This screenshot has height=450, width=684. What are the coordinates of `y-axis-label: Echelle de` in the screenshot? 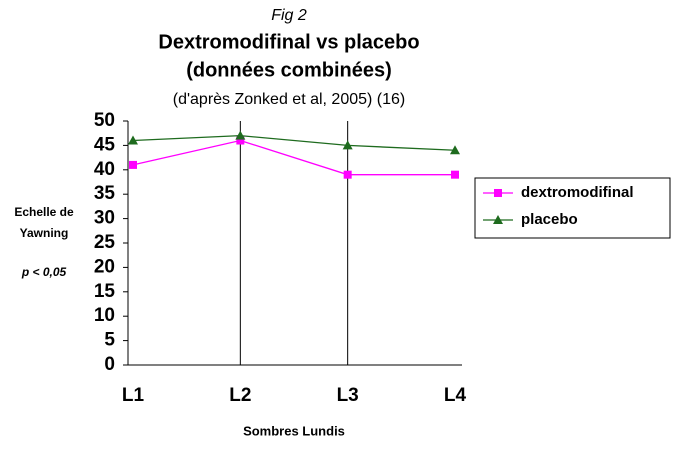 It's located at (44, 212).